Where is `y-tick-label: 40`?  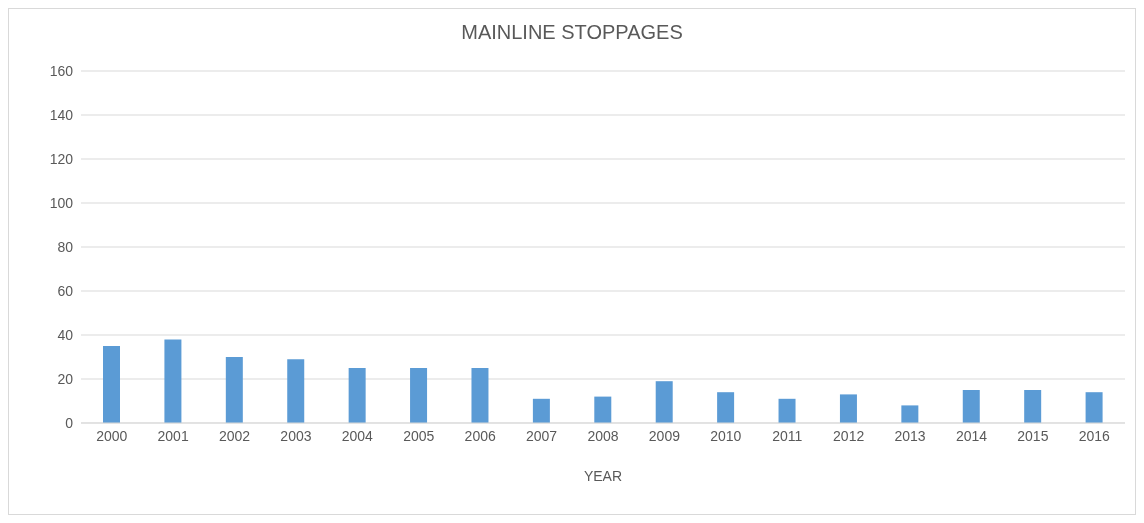
y-tick-label: 40 is located at coordinates (65, 334).